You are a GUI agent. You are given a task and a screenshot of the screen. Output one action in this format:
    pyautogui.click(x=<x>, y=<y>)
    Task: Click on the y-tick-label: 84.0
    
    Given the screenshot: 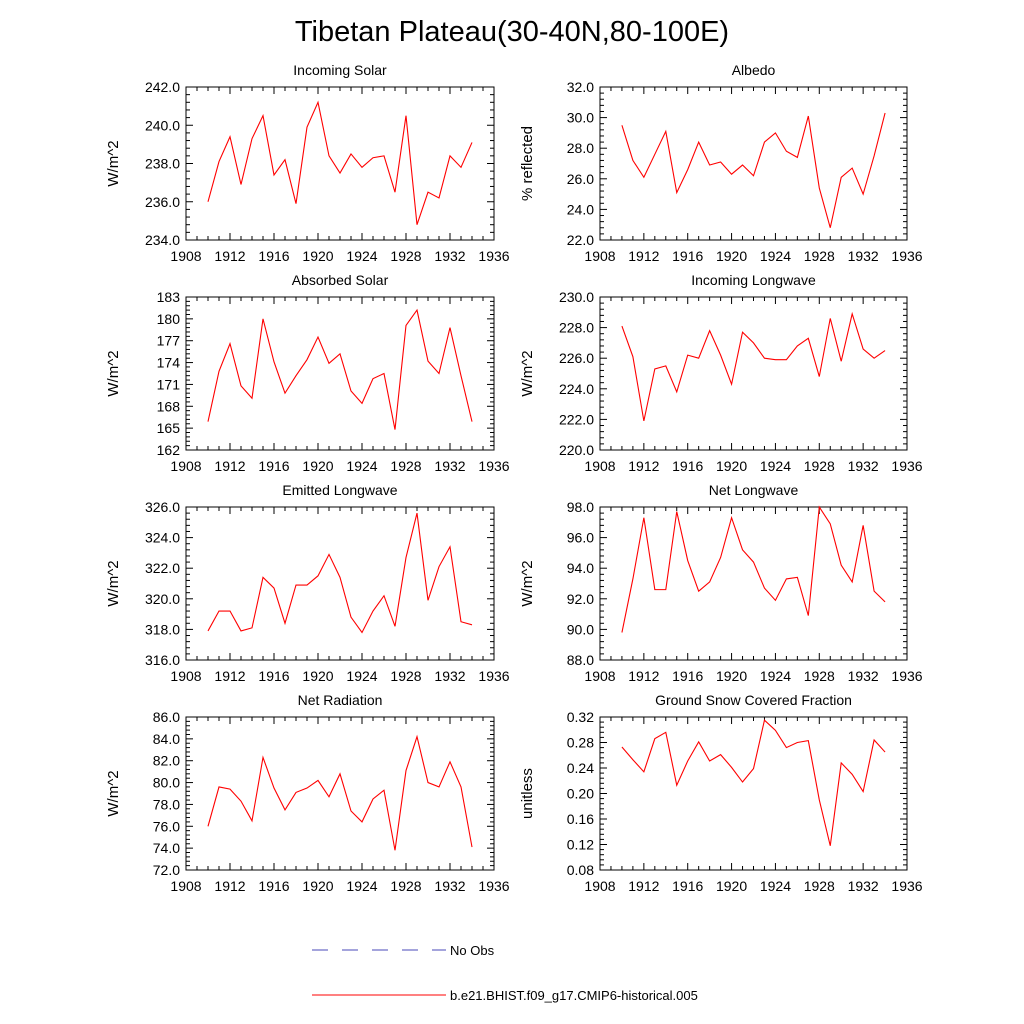 What is the action you would take?
    pyautogui.click(x=166, y=739)
    